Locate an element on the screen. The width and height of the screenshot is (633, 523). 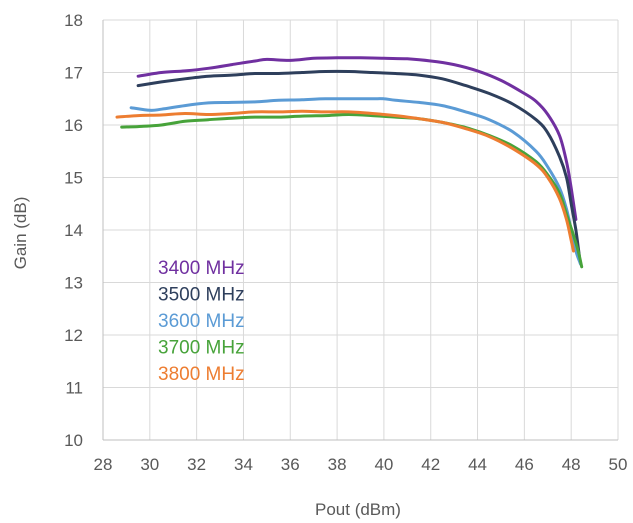
y-tick-label: 13 is located at coordinates (73, 283).